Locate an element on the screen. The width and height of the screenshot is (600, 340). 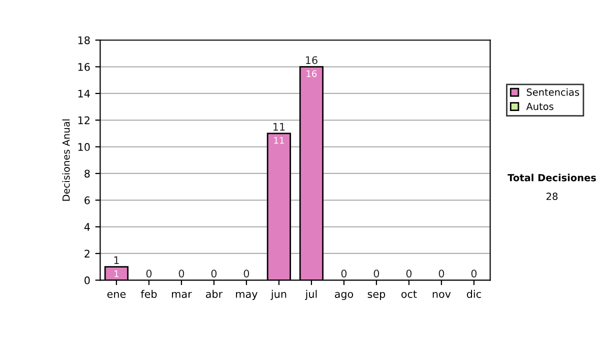
text: 28 is located at coordinates (552, 196).